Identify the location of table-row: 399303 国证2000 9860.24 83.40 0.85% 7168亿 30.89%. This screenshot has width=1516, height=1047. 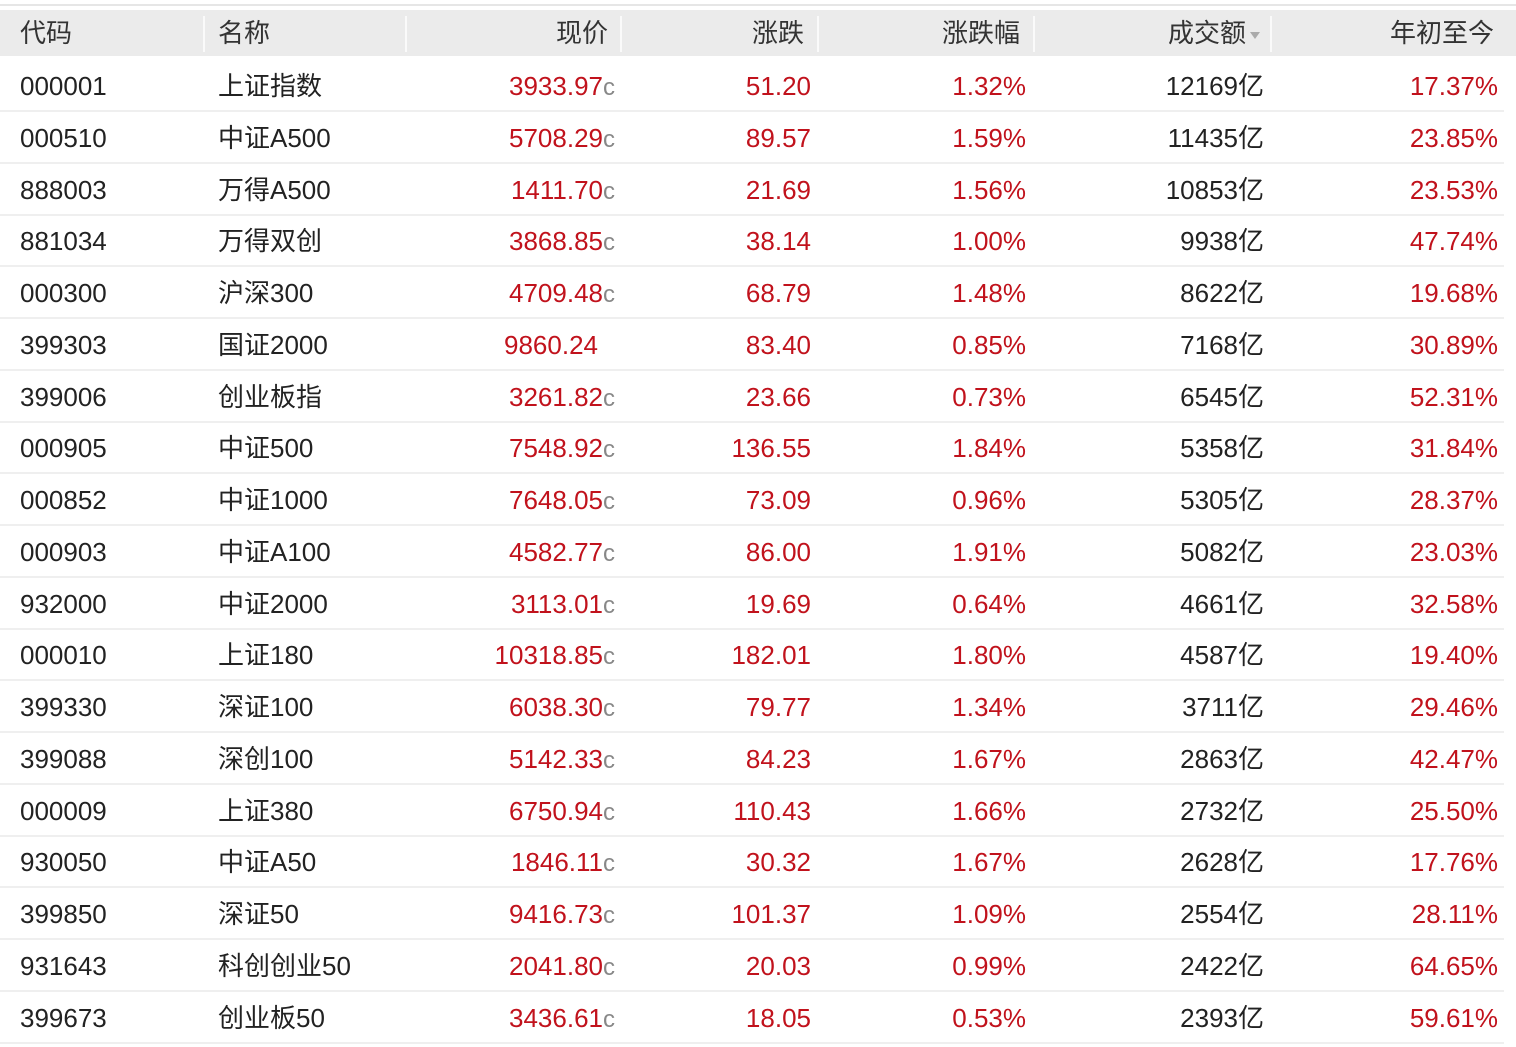
(752, 344).